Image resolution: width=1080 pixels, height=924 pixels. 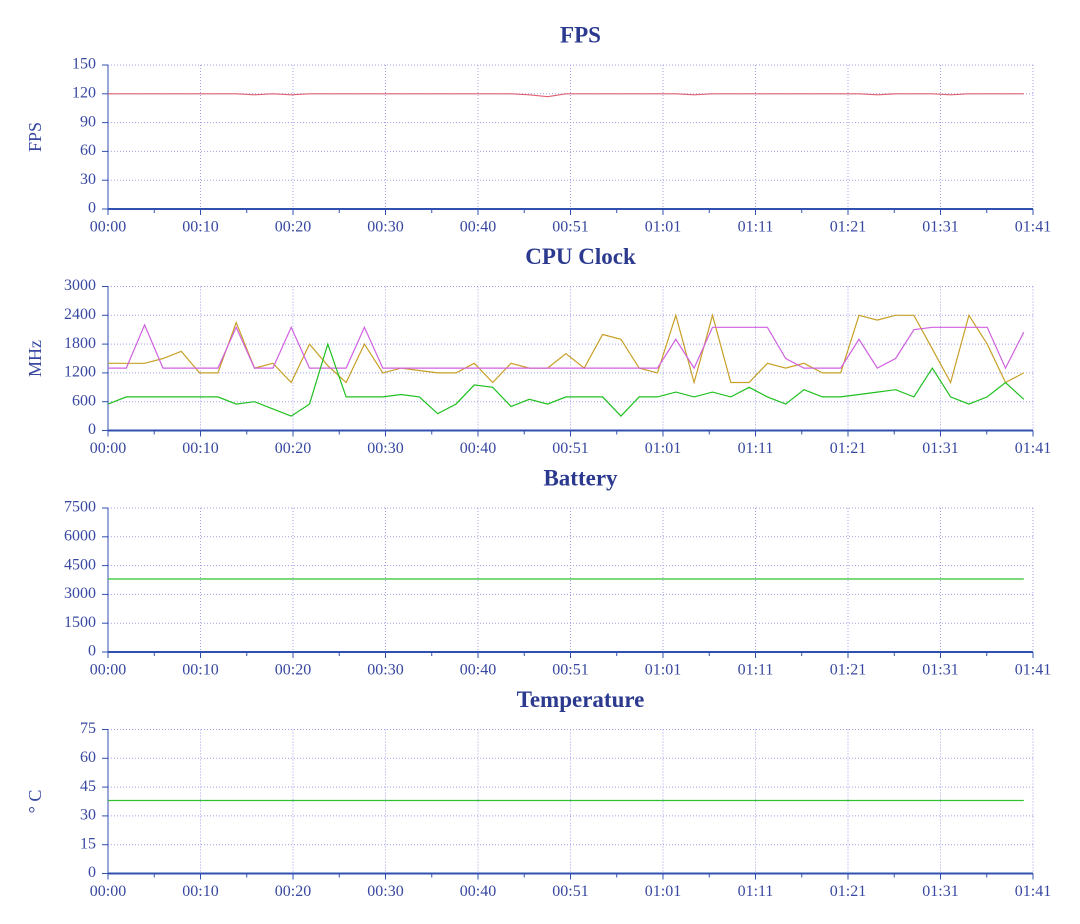 I want to click on y-tick-label: 1500, so click(x=80, y=622).